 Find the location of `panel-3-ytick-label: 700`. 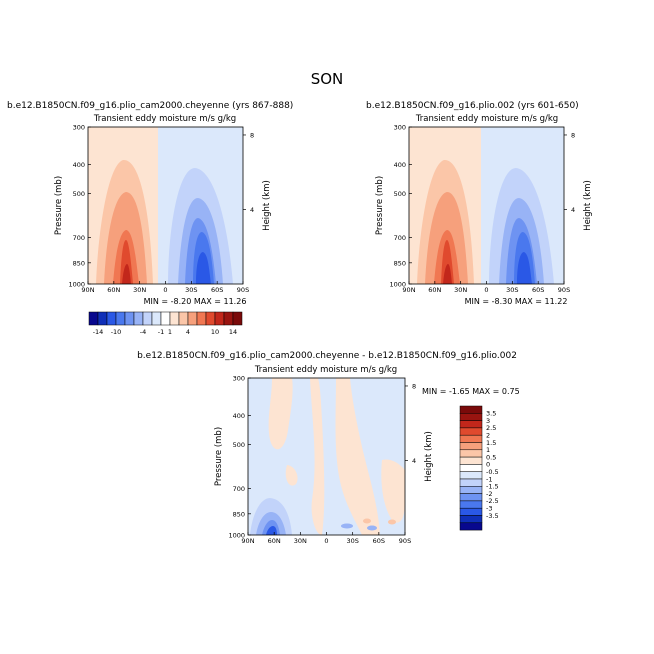

panel-3-ytick-label: 700 is located at coordinates (239, 489).